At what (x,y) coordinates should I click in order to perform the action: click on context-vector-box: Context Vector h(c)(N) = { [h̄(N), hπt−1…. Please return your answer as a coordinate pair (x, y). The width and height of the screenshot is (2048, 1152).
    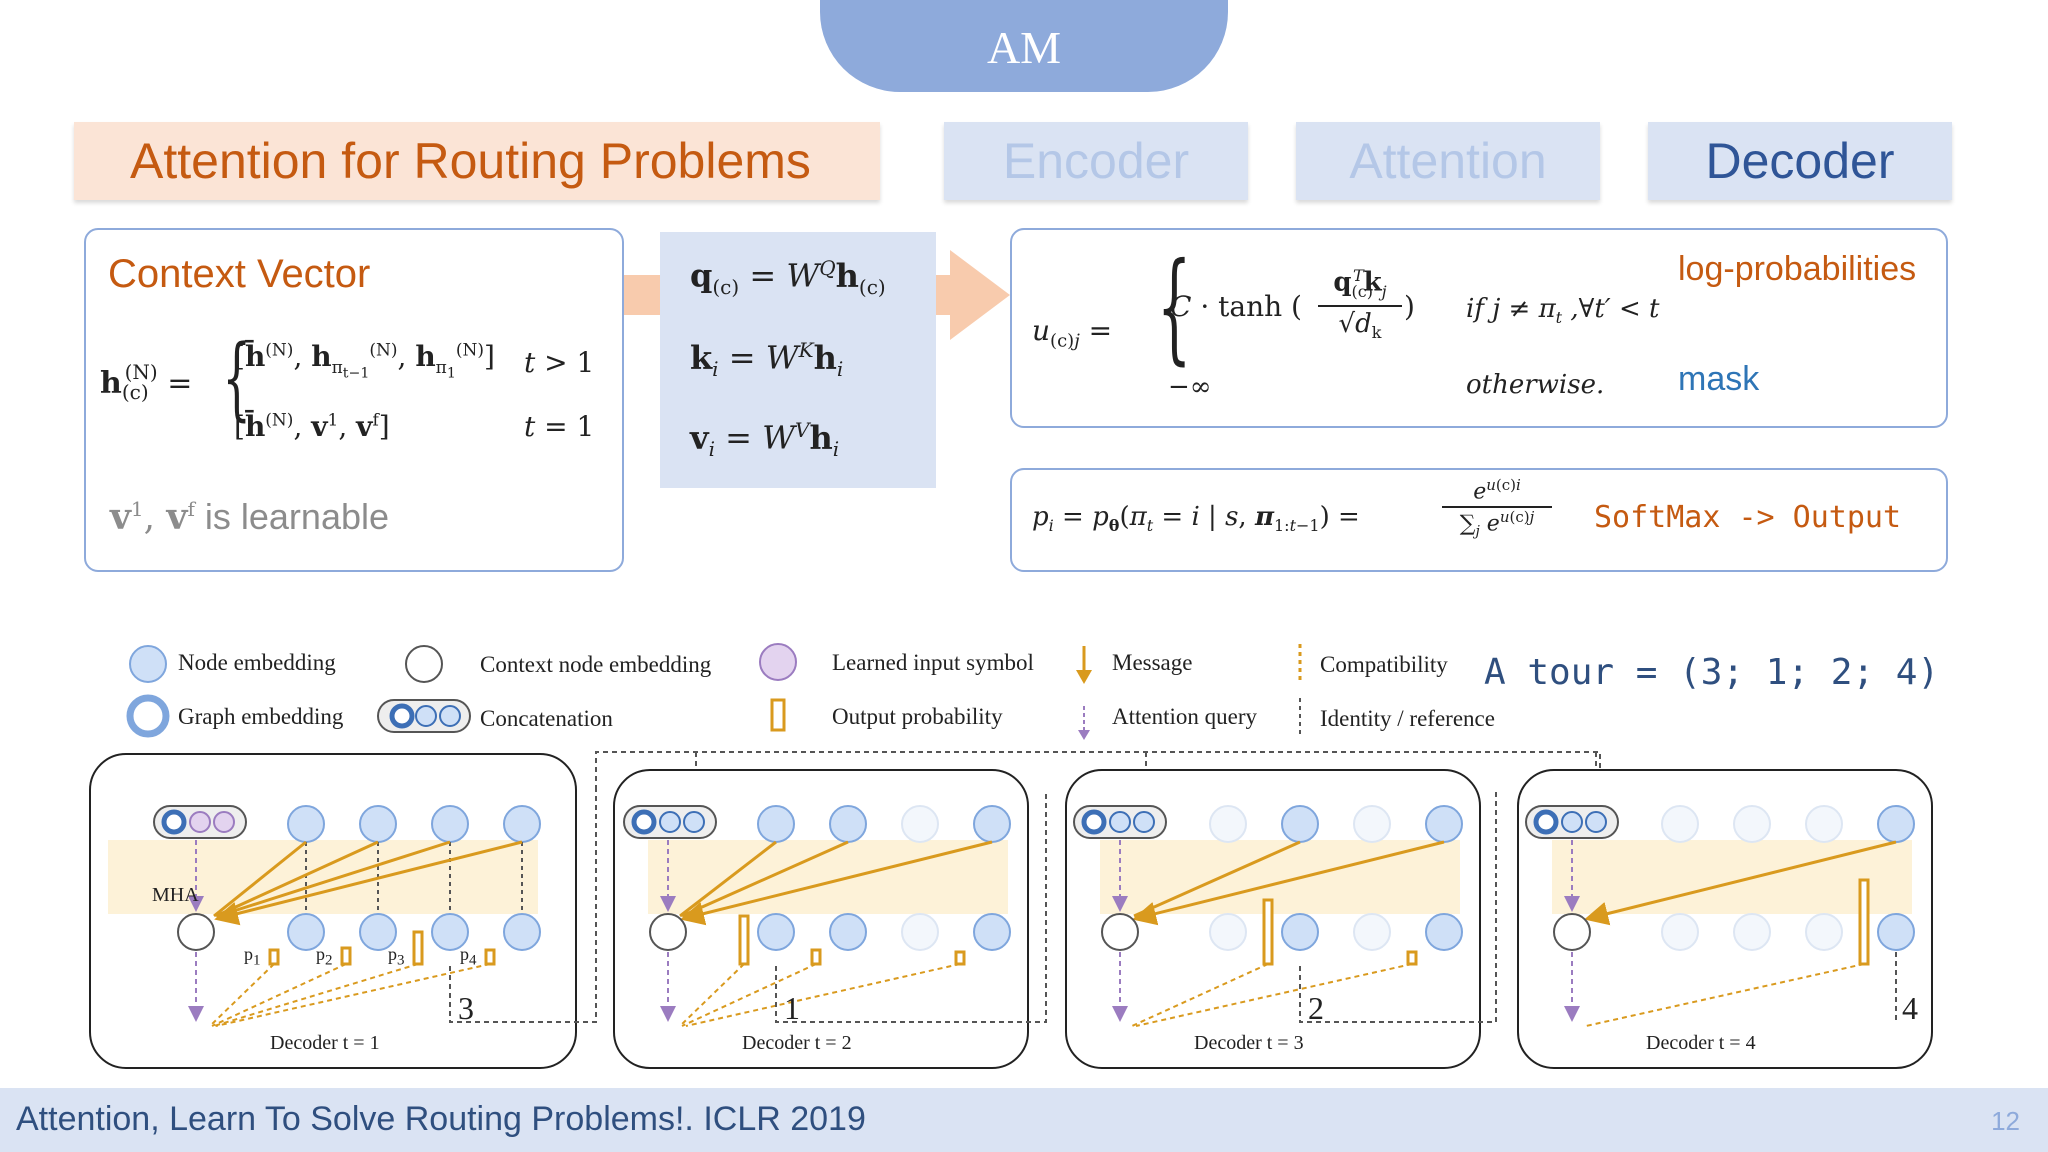
    Looking at the image, I should click on (354, 400).